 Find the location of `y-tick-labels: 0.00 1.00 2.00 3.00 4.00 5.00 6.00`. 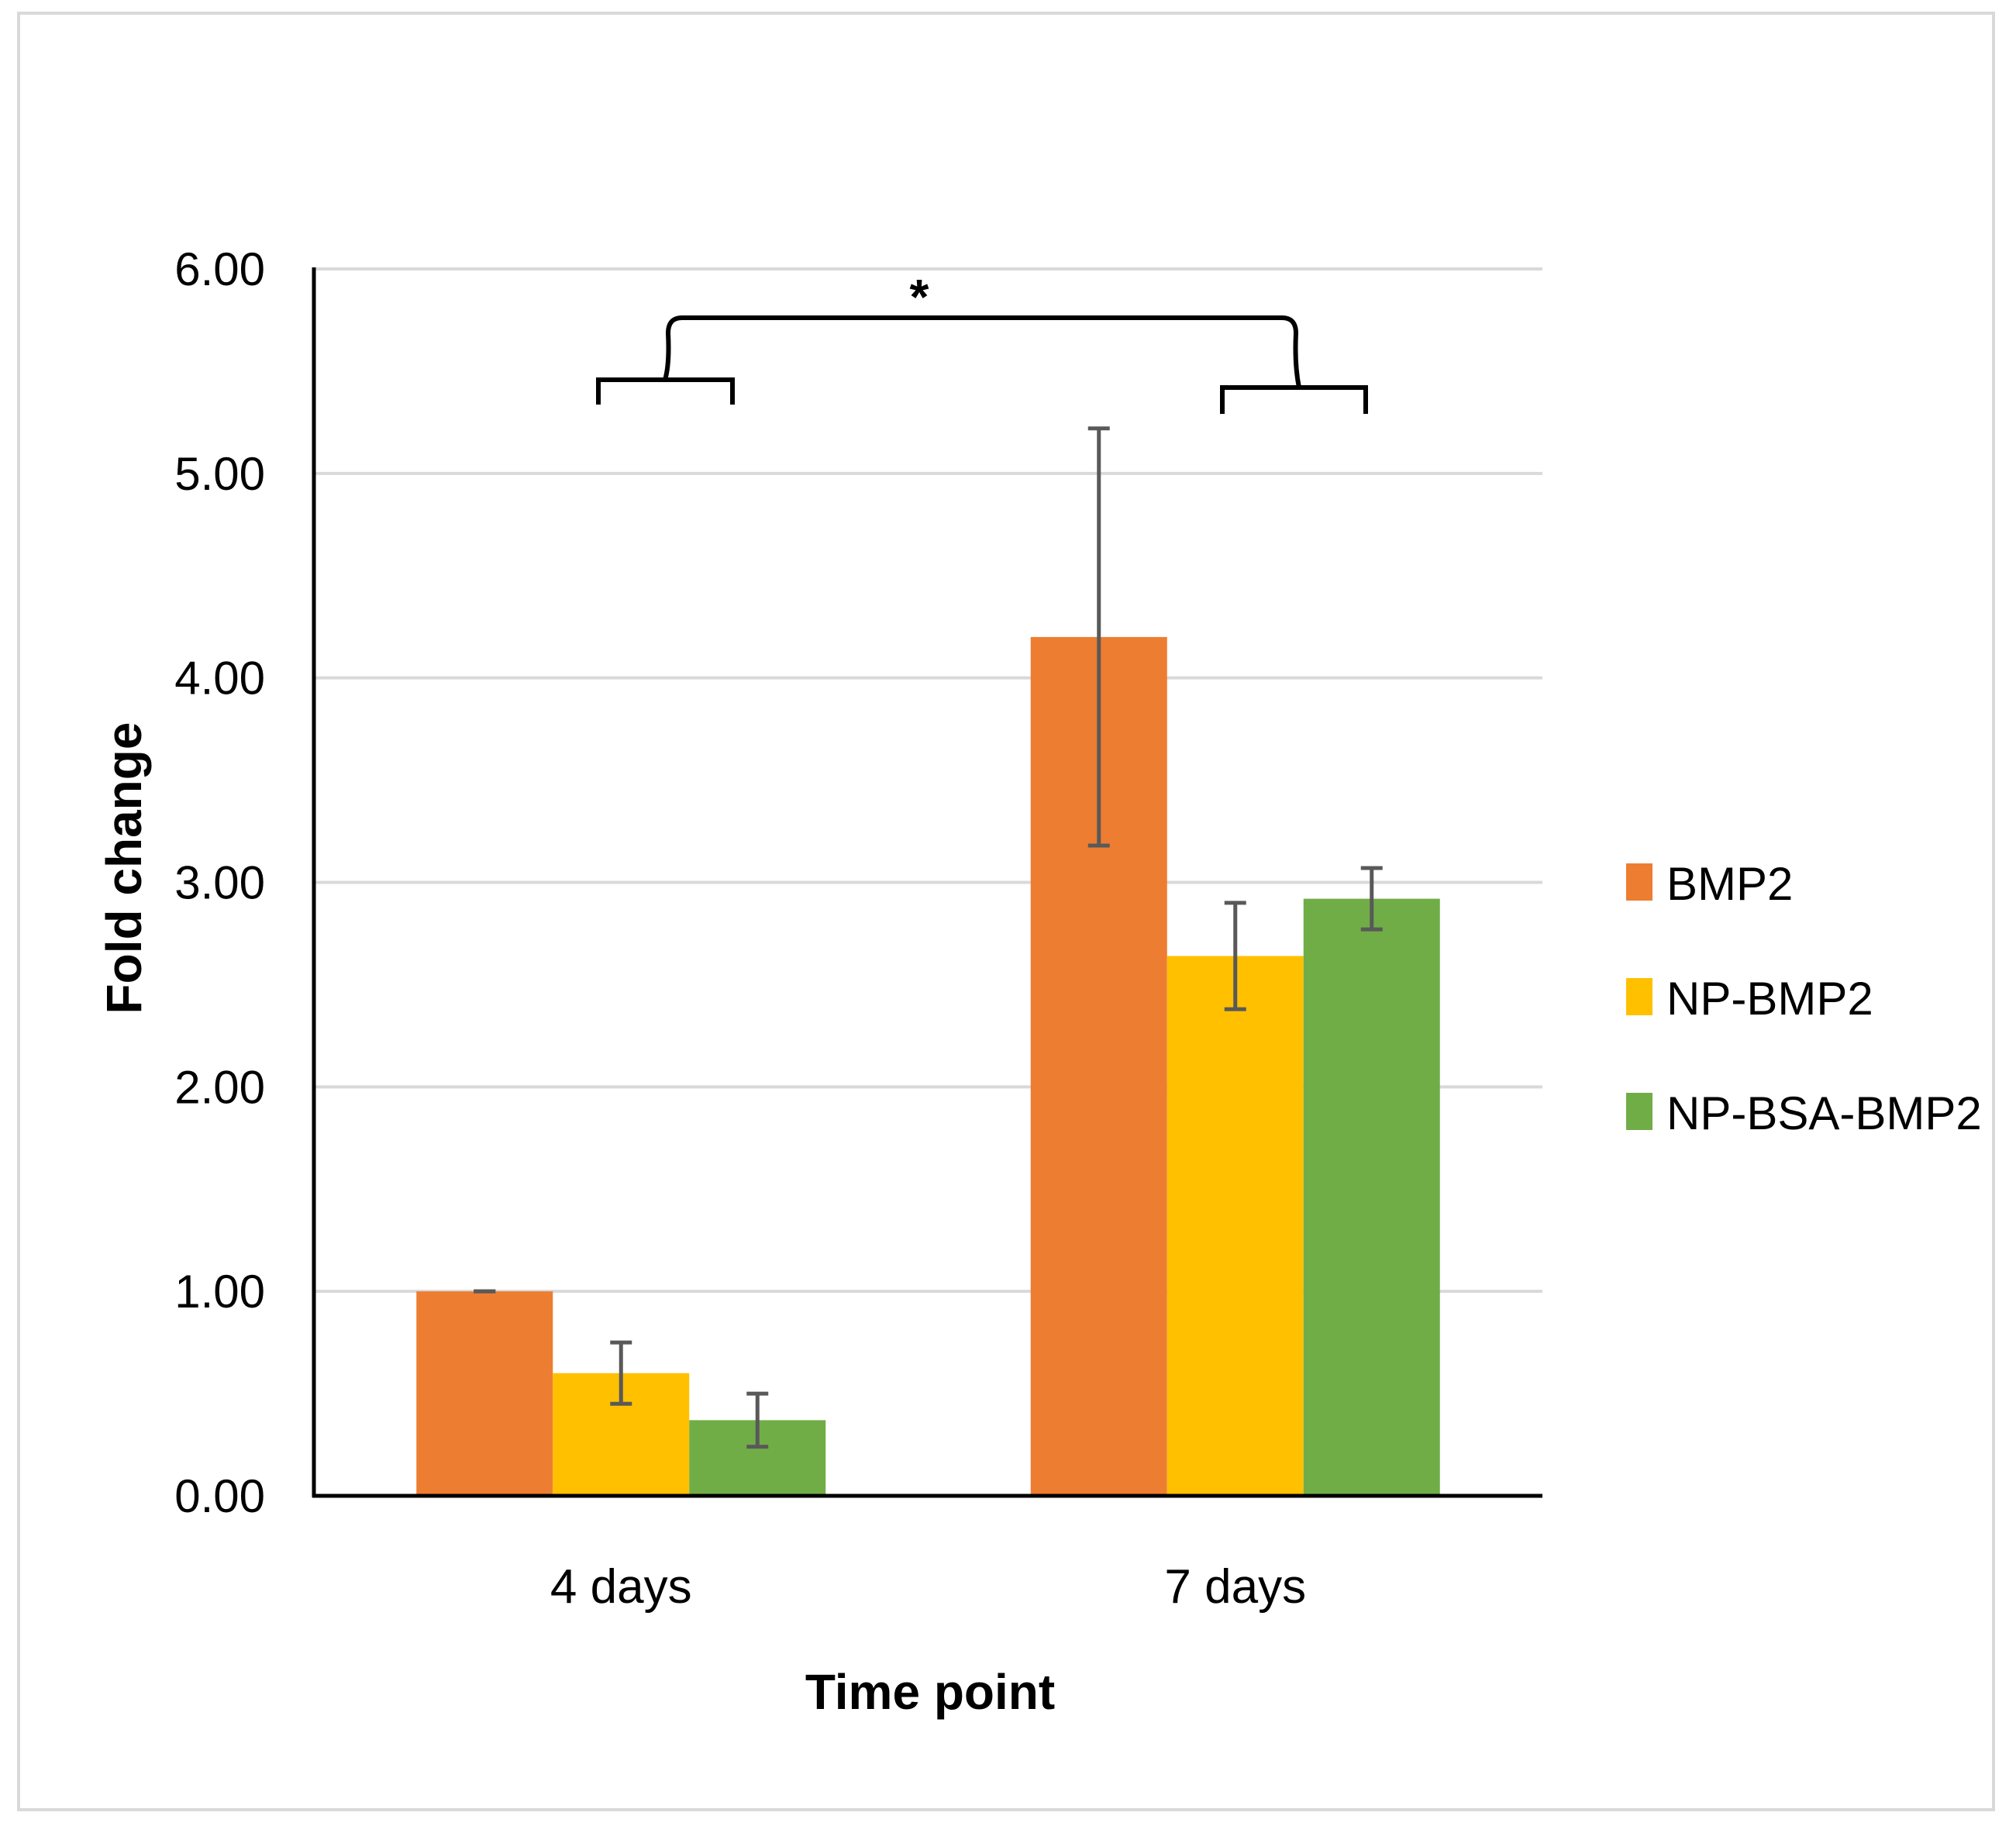

y-tick-labels: 0.00 1.00 2.00 3.00 4.00 5.00 6.00 is located at coordinates (219, 883).